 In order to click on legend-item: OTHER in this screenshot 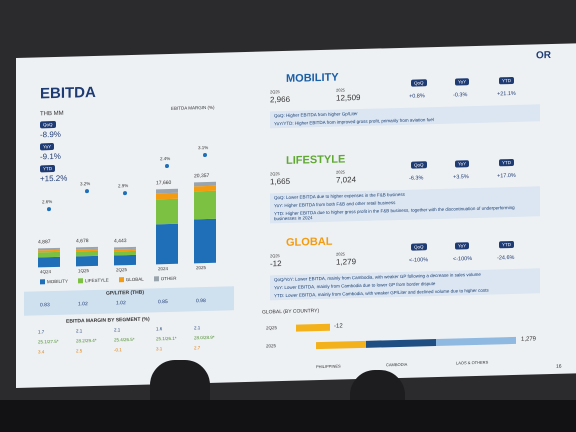, I will do `click(165, 278)`.